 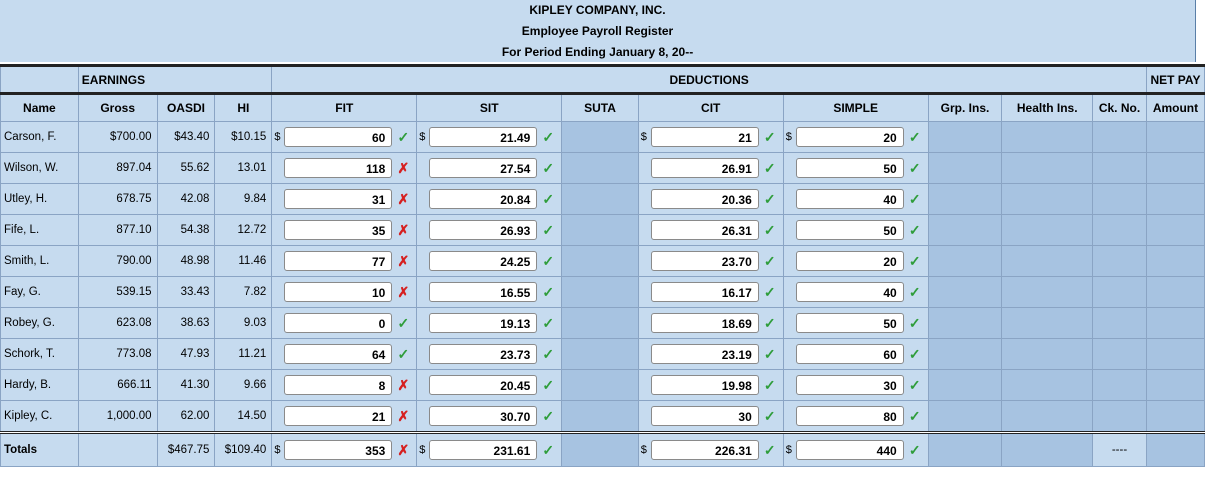 What do you see at coordinates (849, 416) in the screenshot?
I see `simple-input: 80` at bounding box center [849, 416].